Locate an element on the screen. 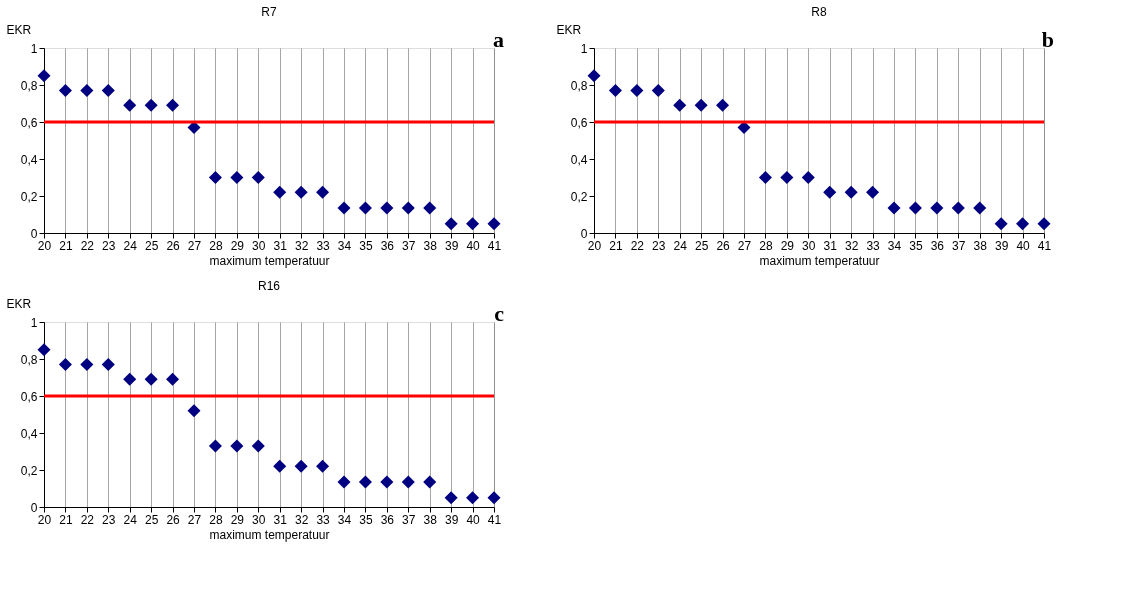 The height and width of the screenshot is (603, 1143). annotation: a is located at coordinates (498, 39).